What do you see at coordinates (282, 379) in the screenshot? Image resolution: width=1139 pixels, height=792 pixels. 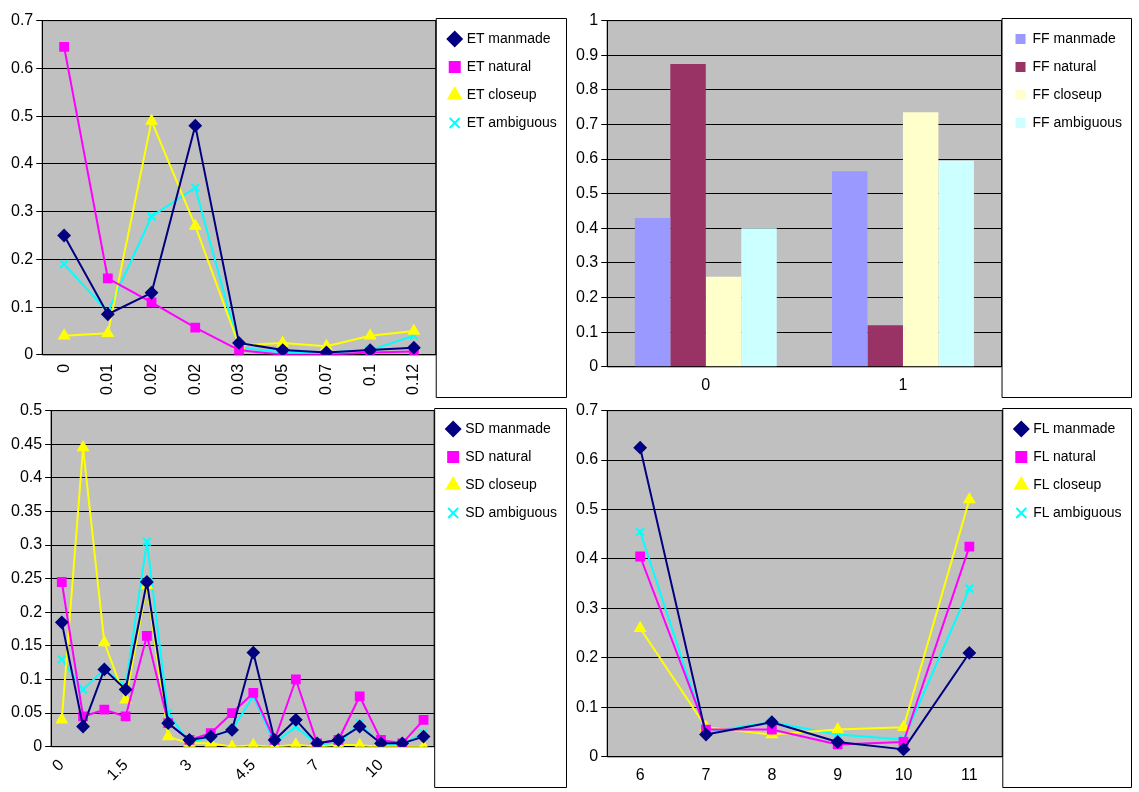 I see `x-tick-label: 0.05` at bounding box center [282, 379].